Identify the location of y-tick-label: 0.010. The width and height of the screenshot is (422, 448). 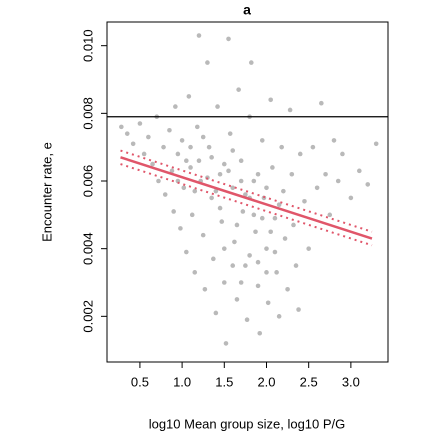
(87, 45).